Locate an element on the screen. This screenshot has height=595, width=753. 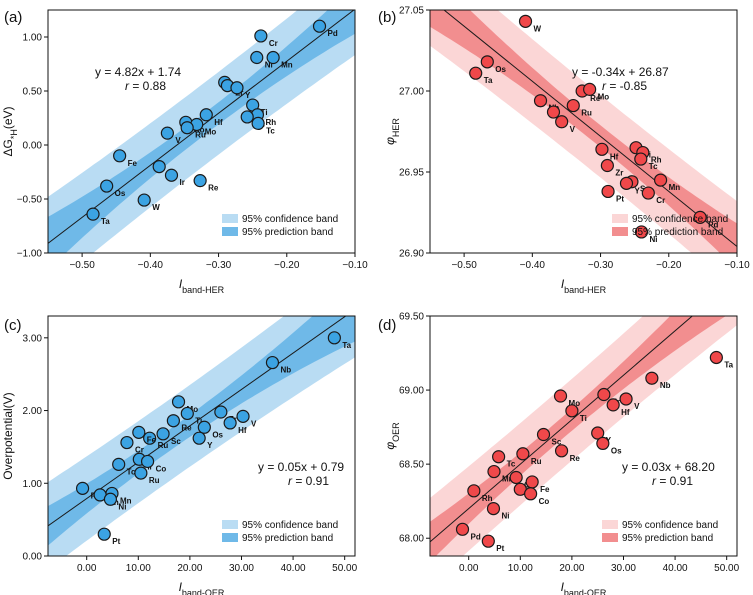
data-point-co is located at coordinates (531, 494).